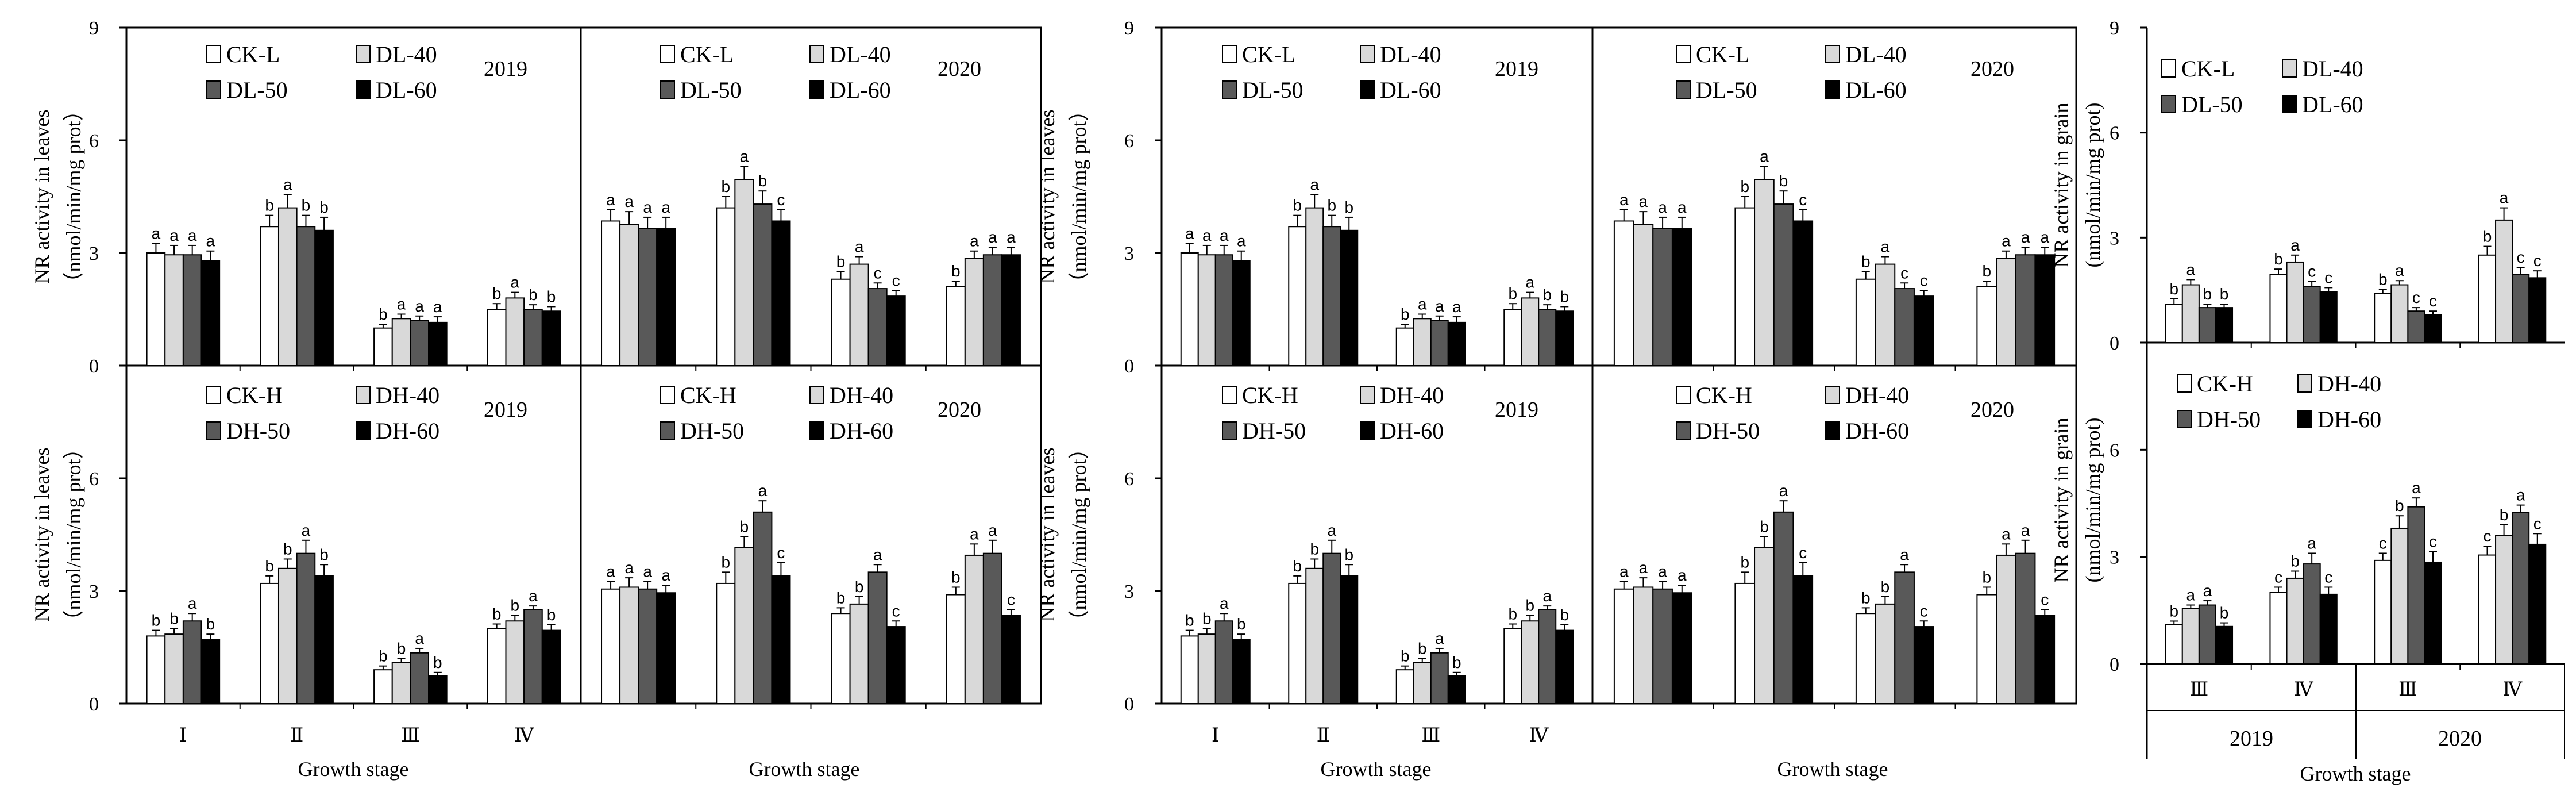  What do you see at coordinates (2488, 536) in the screenshot?
I see `p9-sig-letter-CK-H-3: c` at bounding box center [2488, 536].